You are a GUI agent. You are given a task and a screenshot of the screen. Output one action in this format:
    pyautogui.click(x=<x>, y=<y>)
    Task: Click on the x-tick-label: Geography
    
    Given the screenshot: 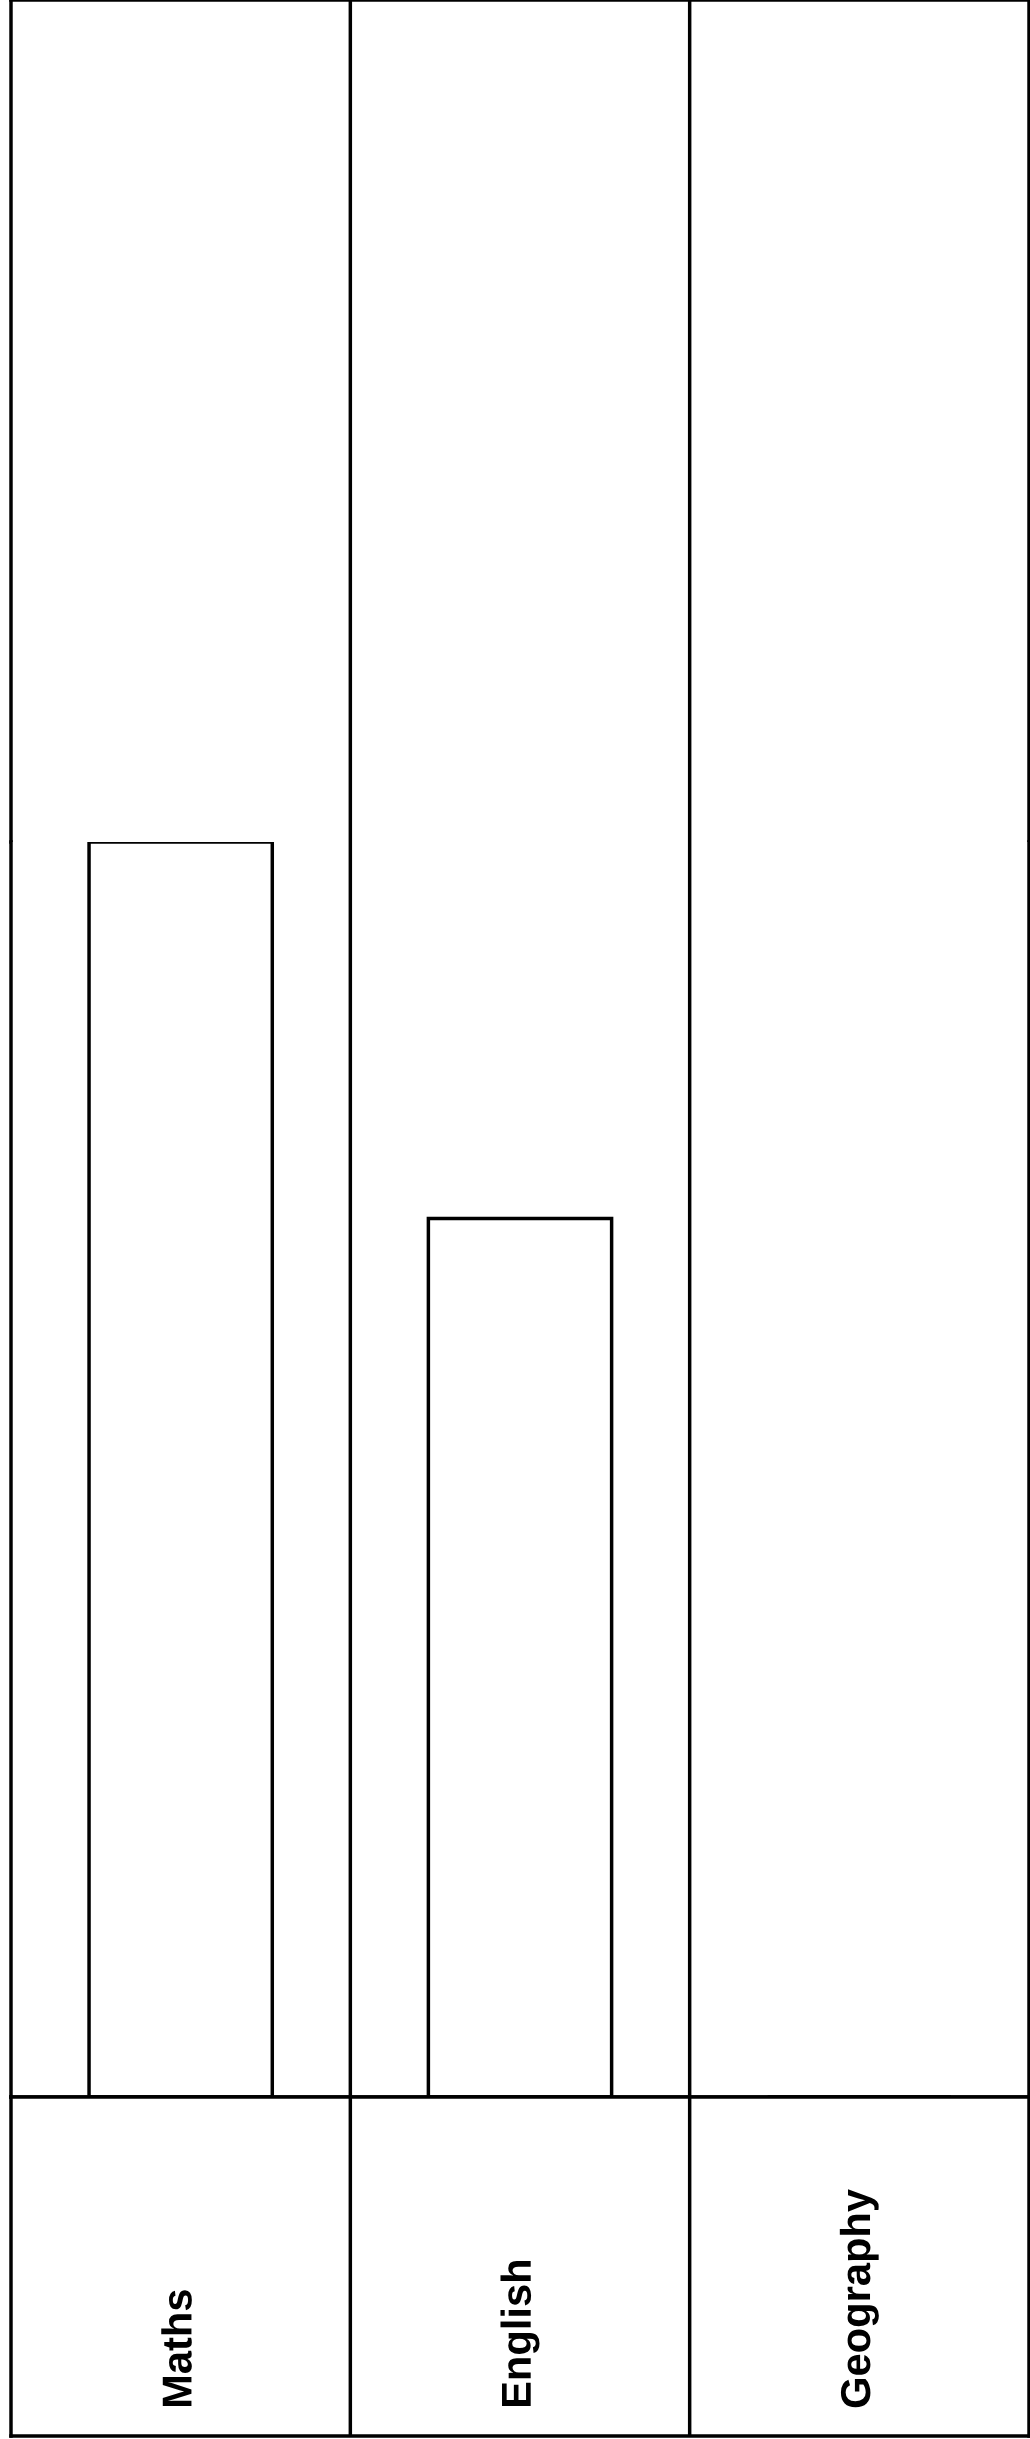 What is the action you would take?
    pyautogui.click(x=859, y=2298)
    